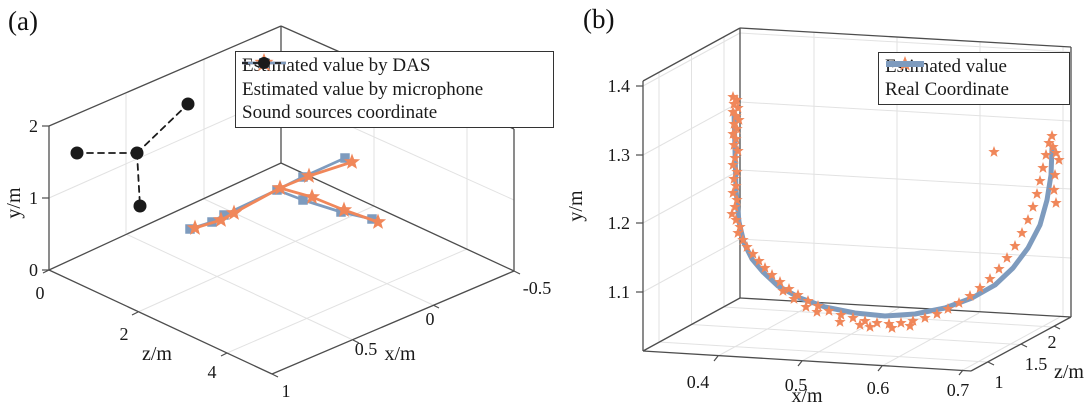 The width and height of the screenshot is (1085, 406). What do you see at coordinates (329, 205) in the screenshot?
I see `estimated-das-line` at bounding box center [329, 205].